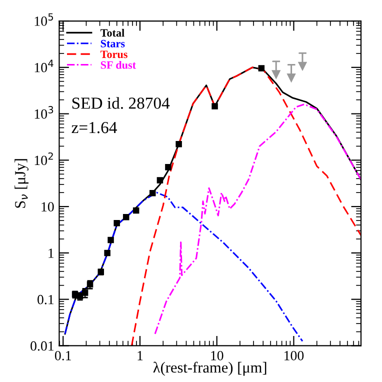 The image size is (382, 382). I want to click on annotation: z=1.64, so click(94, 128).